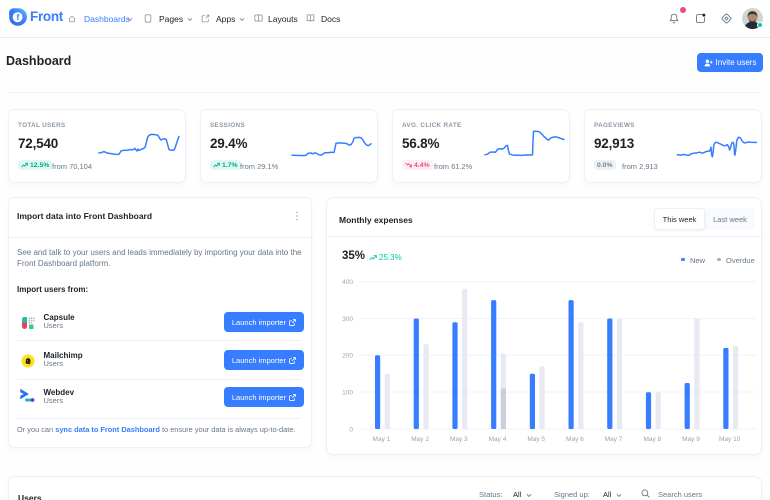 This screenshot has height=500, width=770. Describe the element at coordinates (17, 17) in the screenshot. I see `svg-text: f` at that location.